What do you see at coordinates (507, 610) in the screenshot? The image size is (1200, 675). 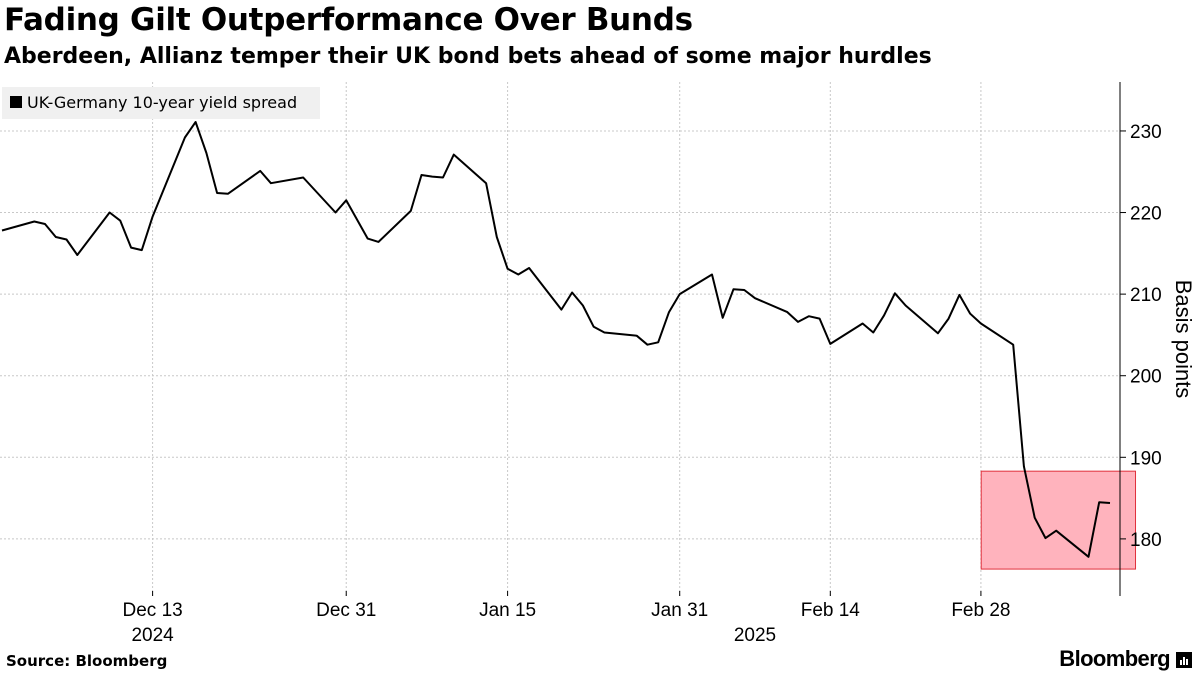 I see `x-tick-label: Jan 15` at bounding box center [507, 610].